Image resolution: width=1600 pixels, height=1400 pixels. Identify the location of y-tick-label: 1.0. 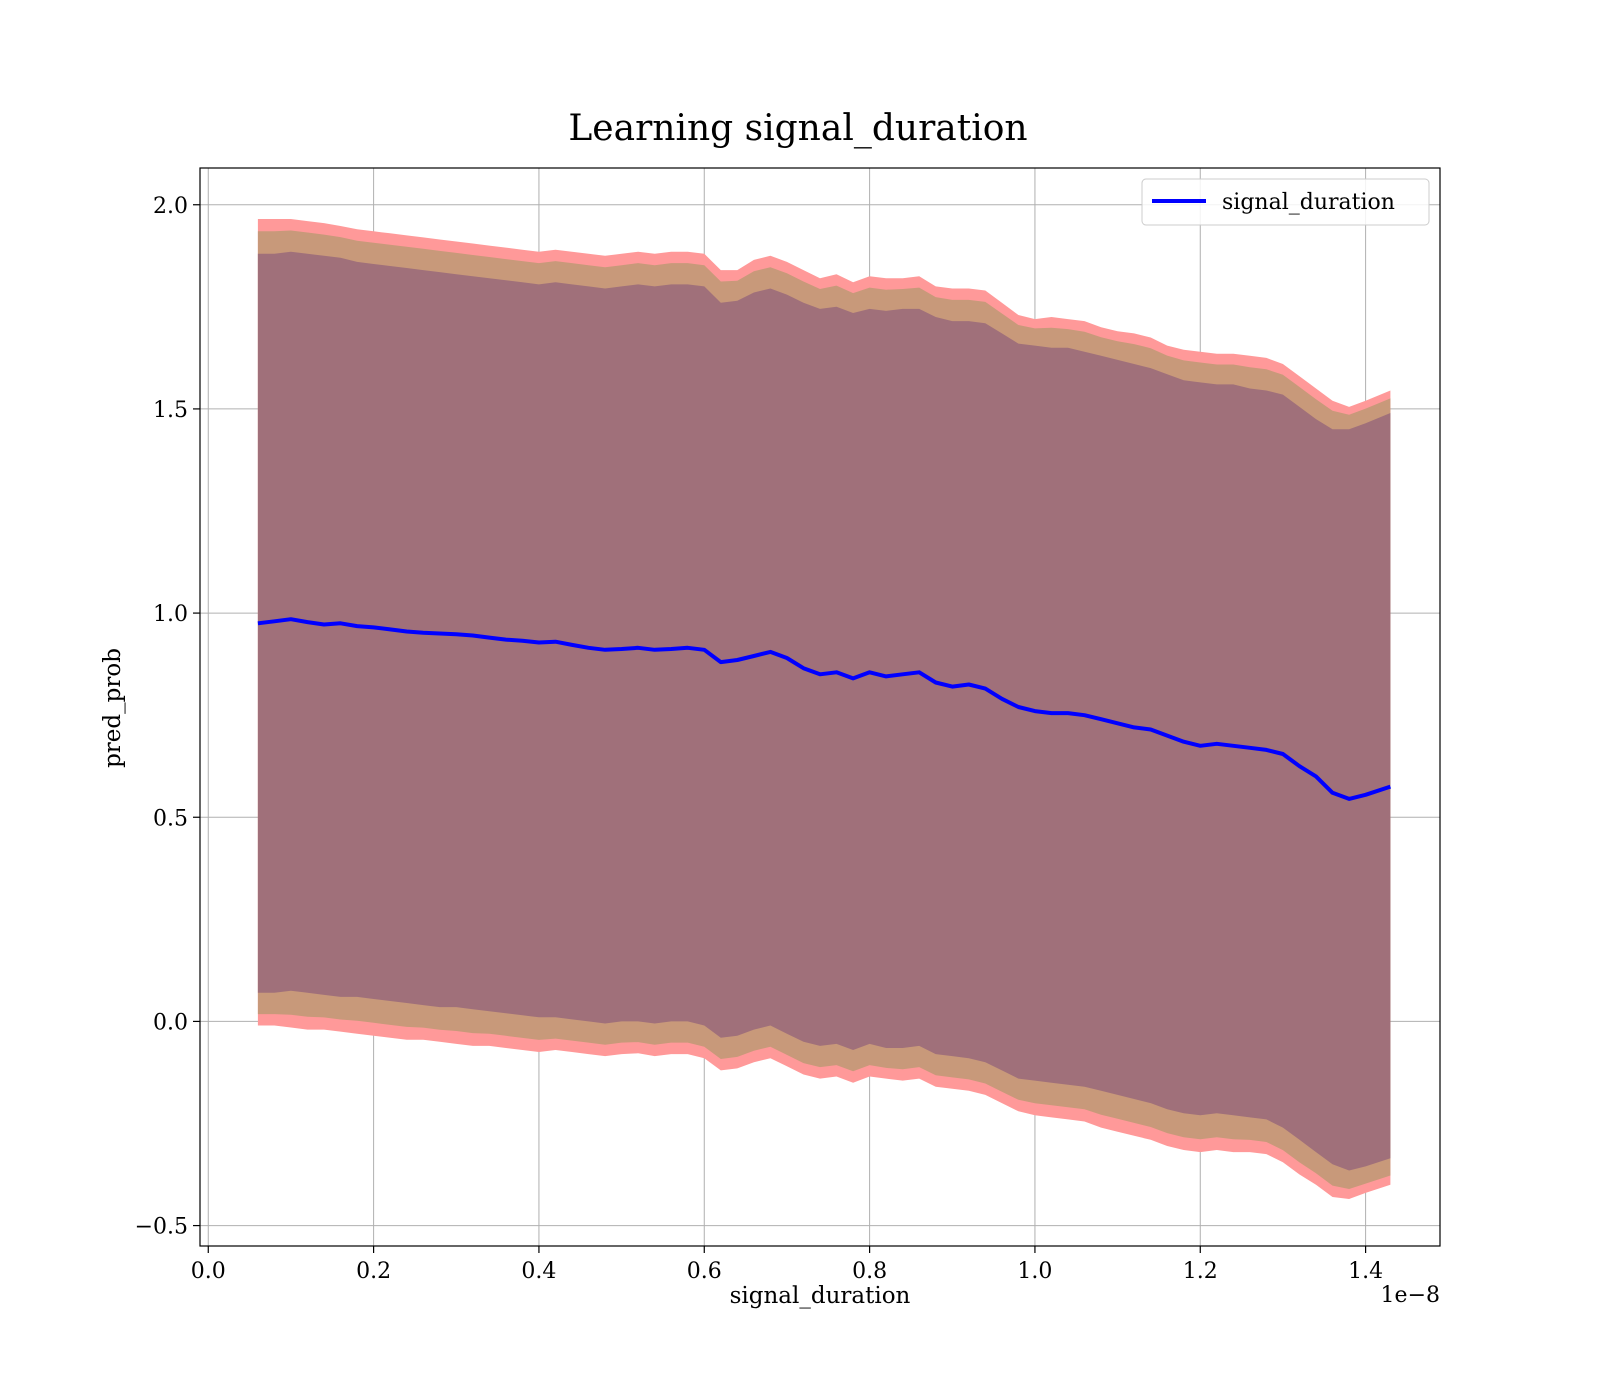
(170, 614).